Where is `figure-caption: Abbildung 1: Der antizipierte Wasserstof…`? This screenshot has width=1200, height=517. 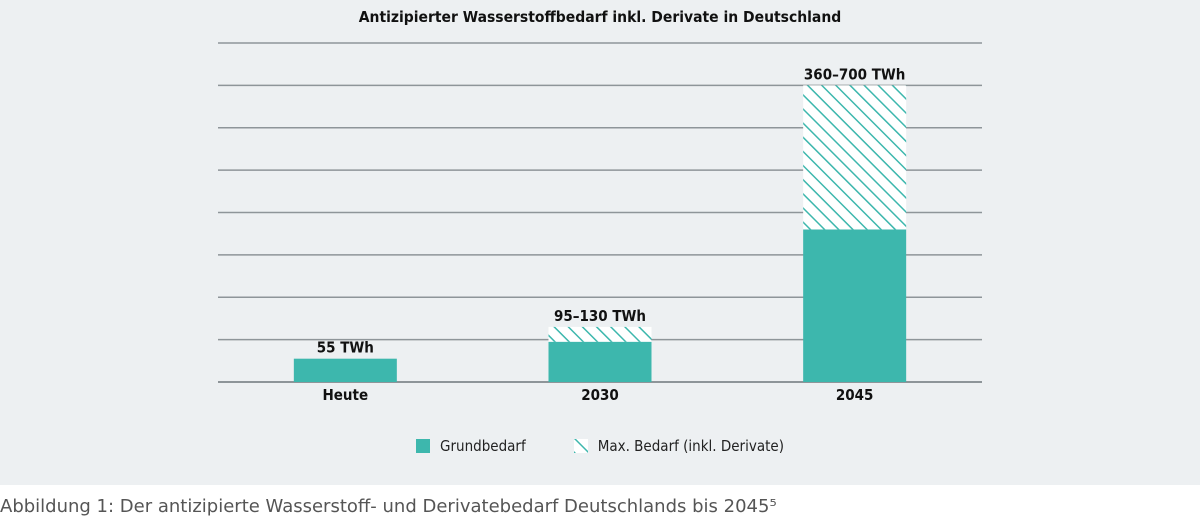 figure-caption: Abbildung 1: Der antizipierte Wasserstof… is located at coordinates (388, 506).